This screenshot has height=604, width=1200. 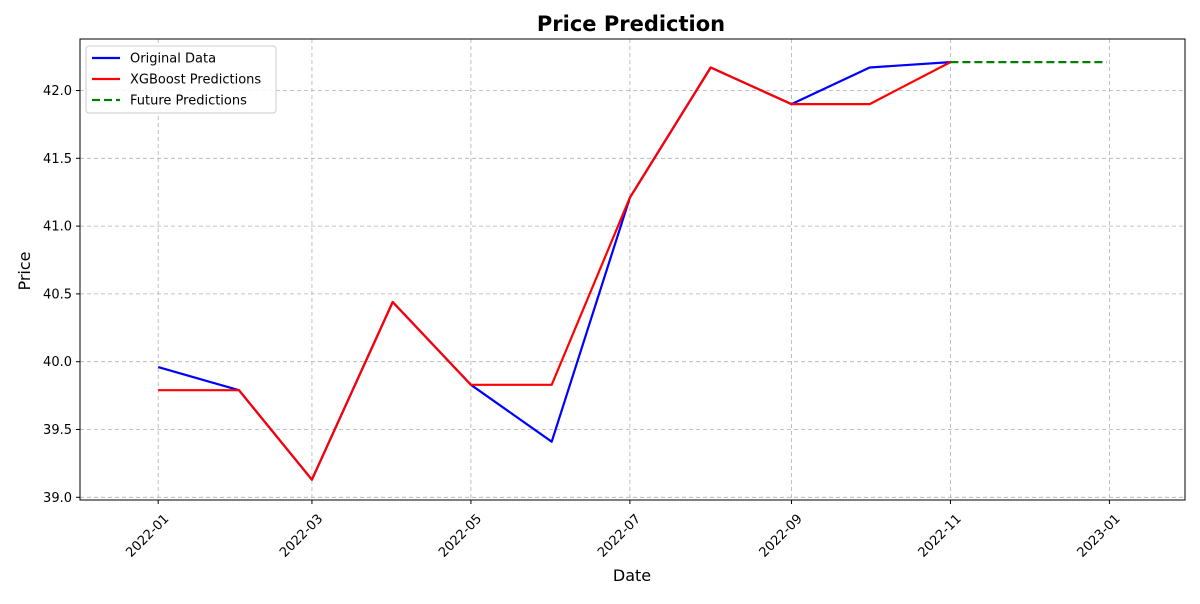 I want to click on x-tick-label: 2022-11, so click(x=940, y=536).